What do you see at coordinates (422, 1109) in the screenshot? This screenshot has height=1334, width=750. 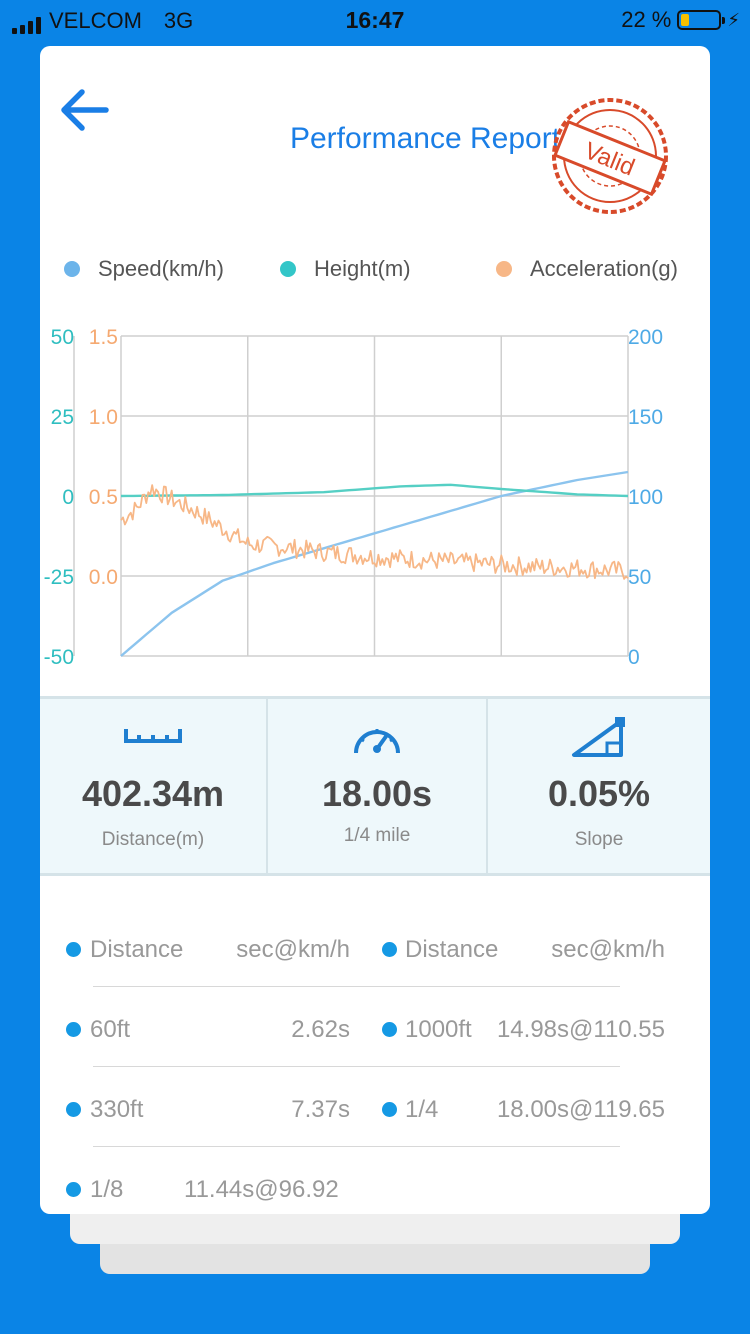 I see `row-right-label: 1/4` at bounding box center [422, 1109].